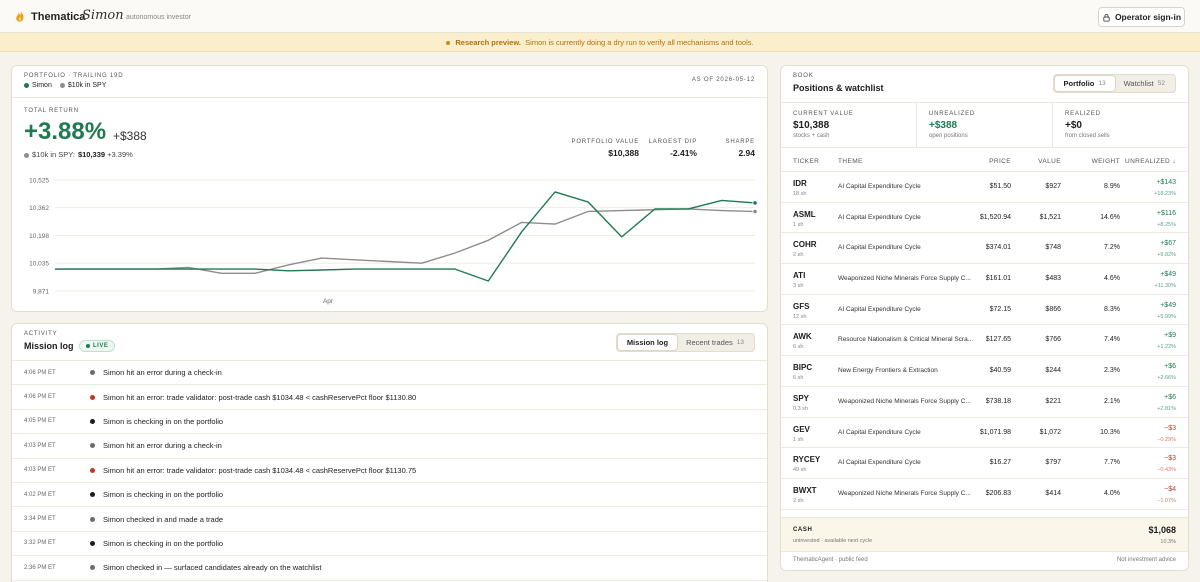 The width and height of the screenshot is (1200, 582). Describe the element at coordinates (40, 421) in the screenshot. I see `log-time: 4:05 PM ET` at that location.